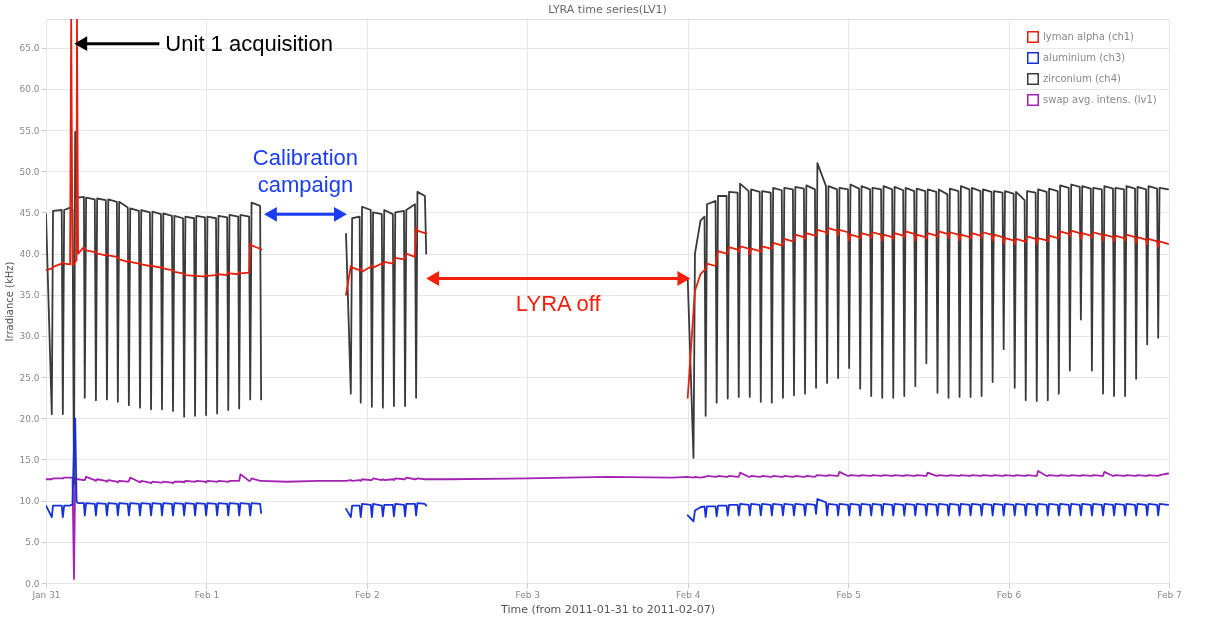 The height and width of the screenshot is (624, 1212). What do you see at coordinates (32, 542) in the screenshot?
I see `y-tick-label: 5.0` at bounding box center [32, 542].